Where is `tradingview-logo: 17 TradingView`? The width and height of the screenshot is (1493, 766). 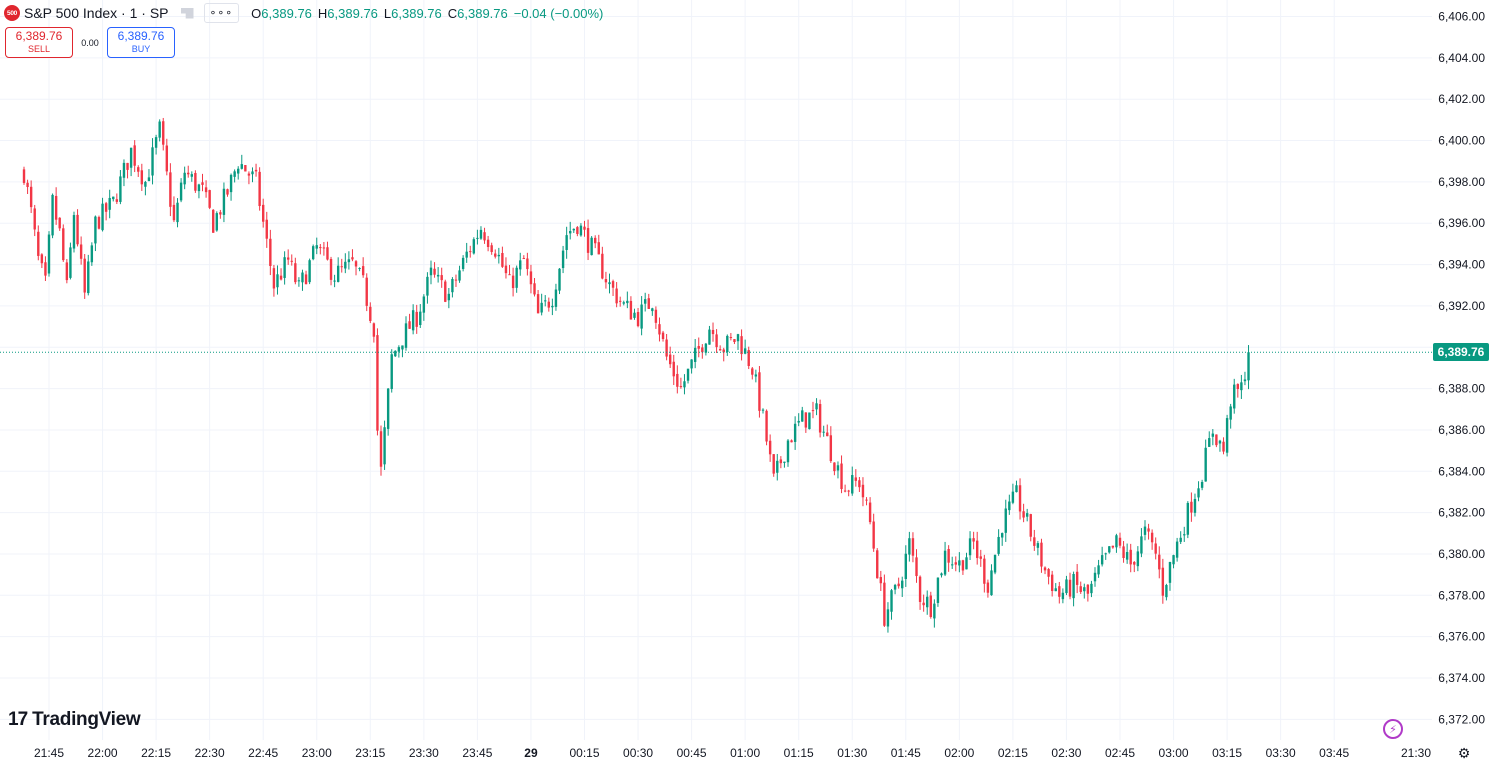
tradingview-logo: 17 TradingView is located at coordinates (74, 720).